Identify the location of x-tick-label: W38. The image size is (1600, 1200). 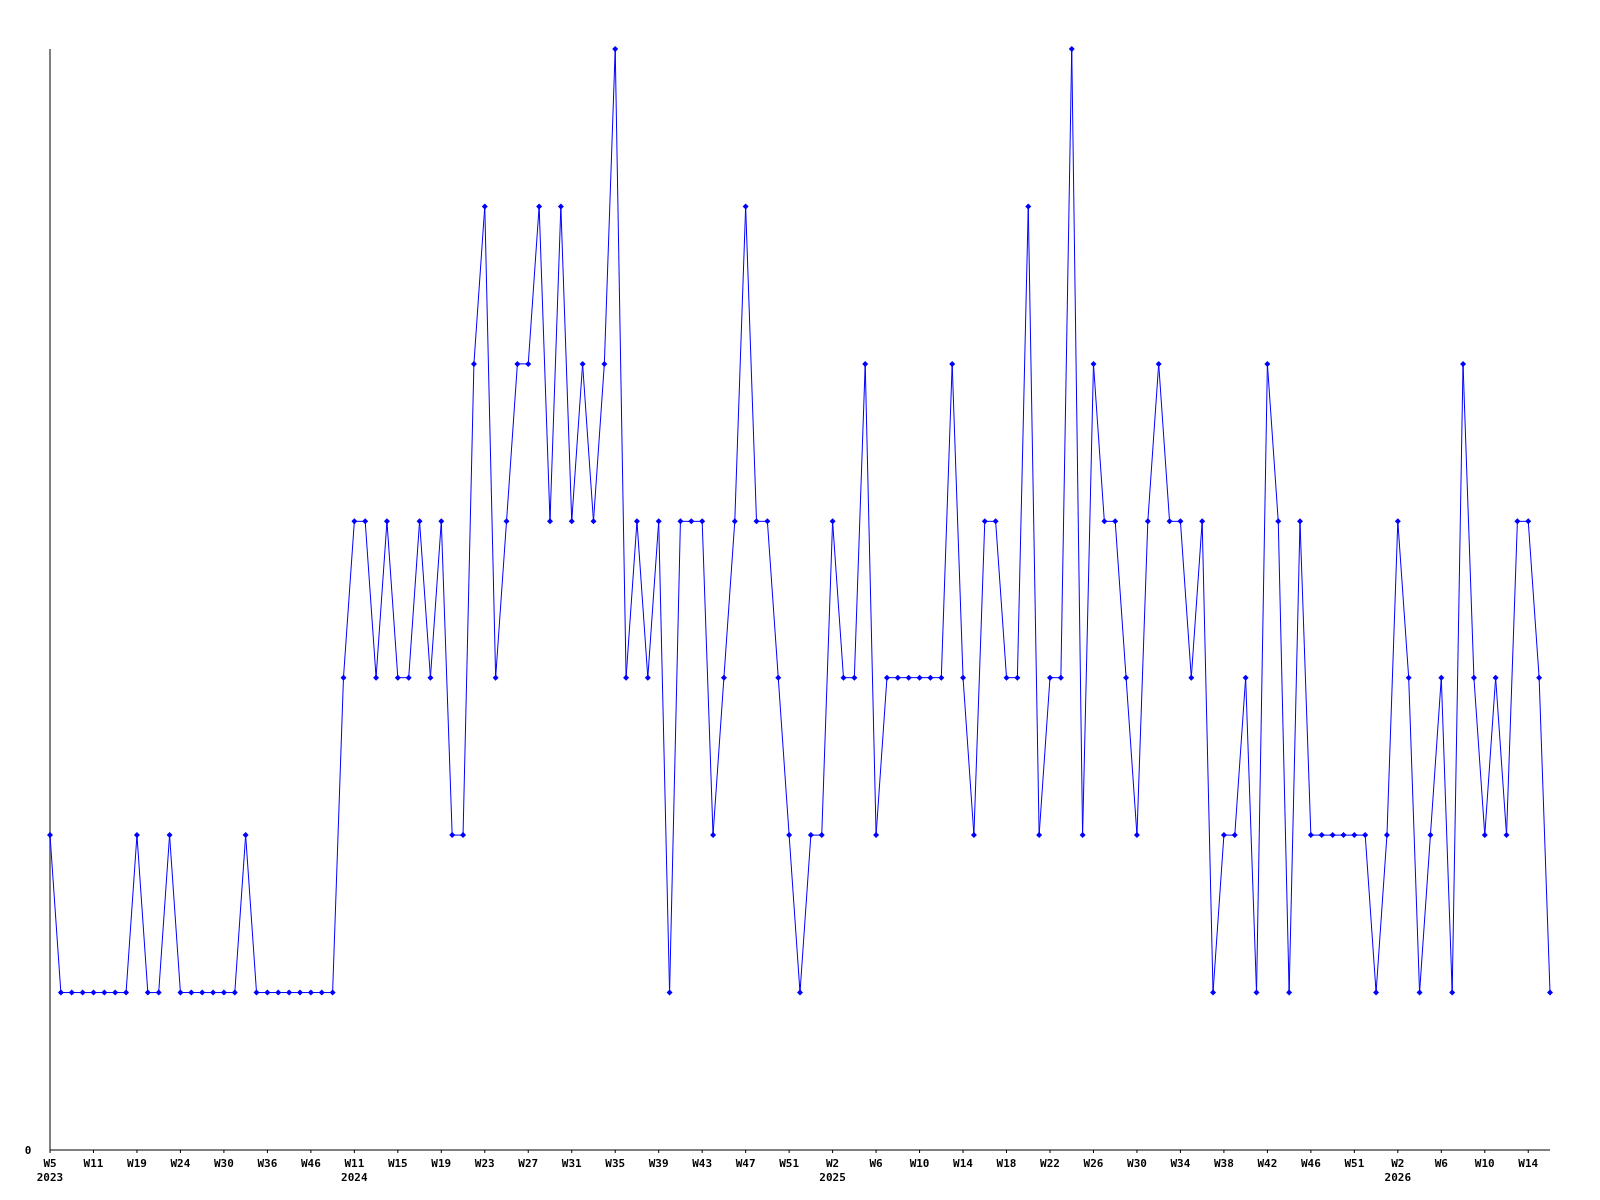
(1223, 1163).